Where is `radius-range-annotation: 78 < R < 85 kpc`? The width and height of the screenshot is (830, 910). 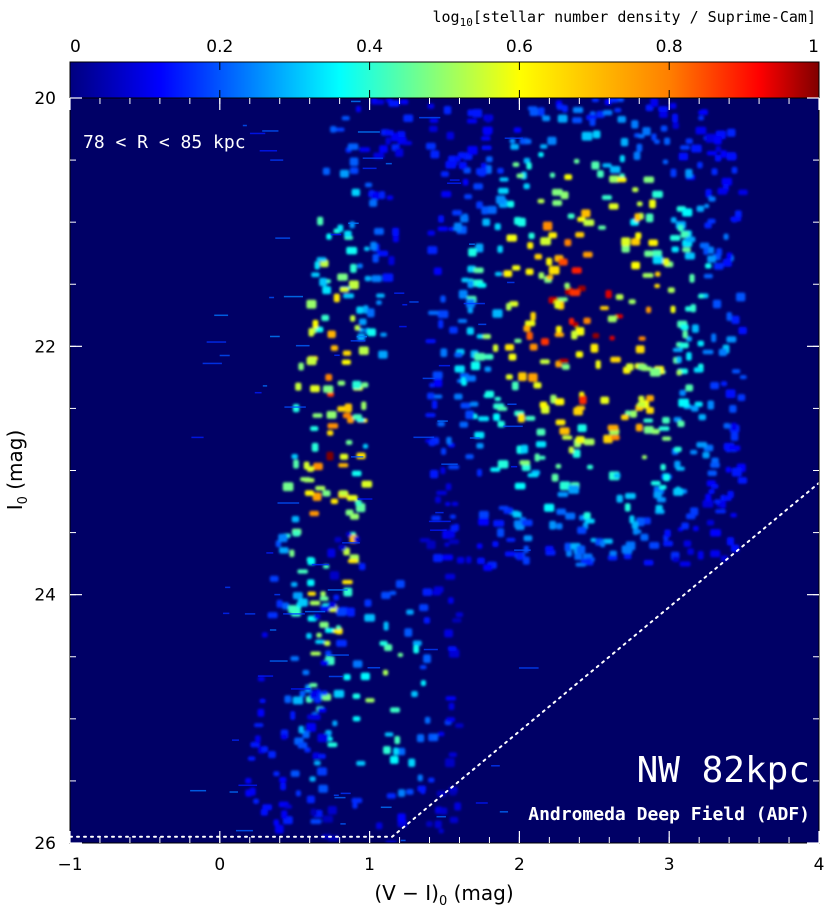
radius-range-annotation: 78 < R < 85 kpc is located at coordinates (164, 142).